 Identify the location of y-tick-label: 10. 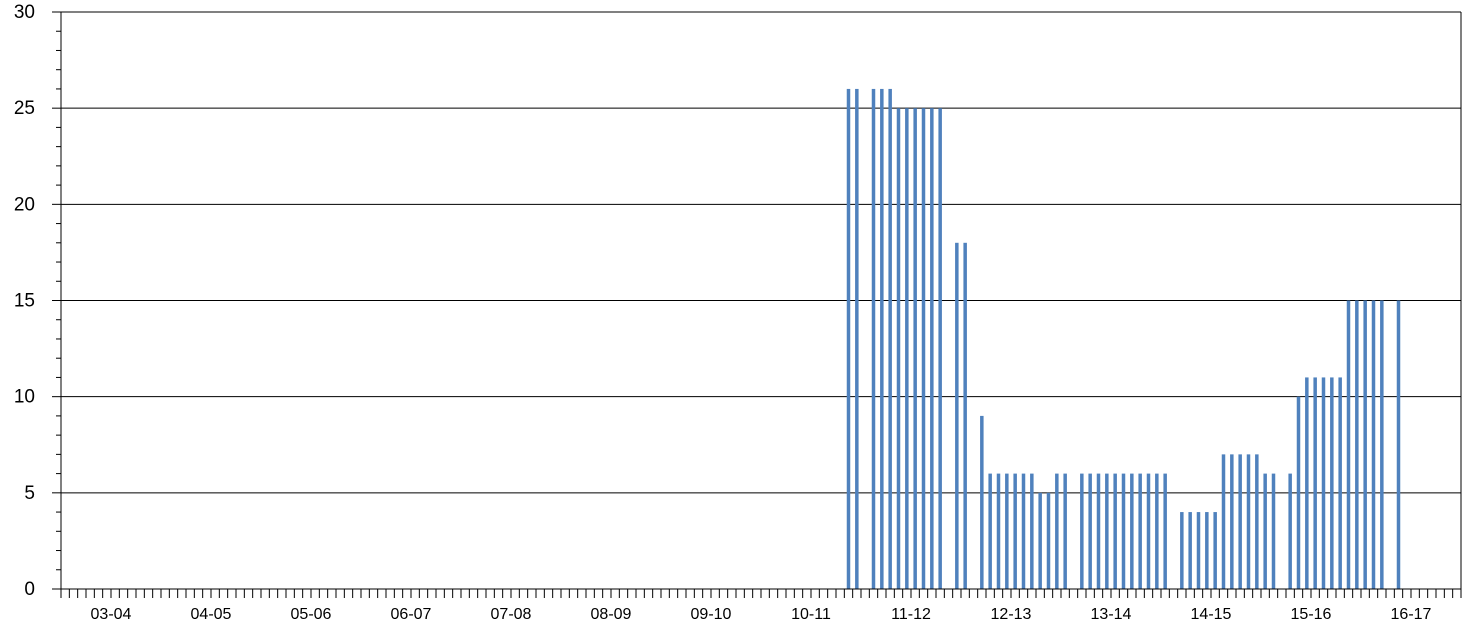
(24, 397).